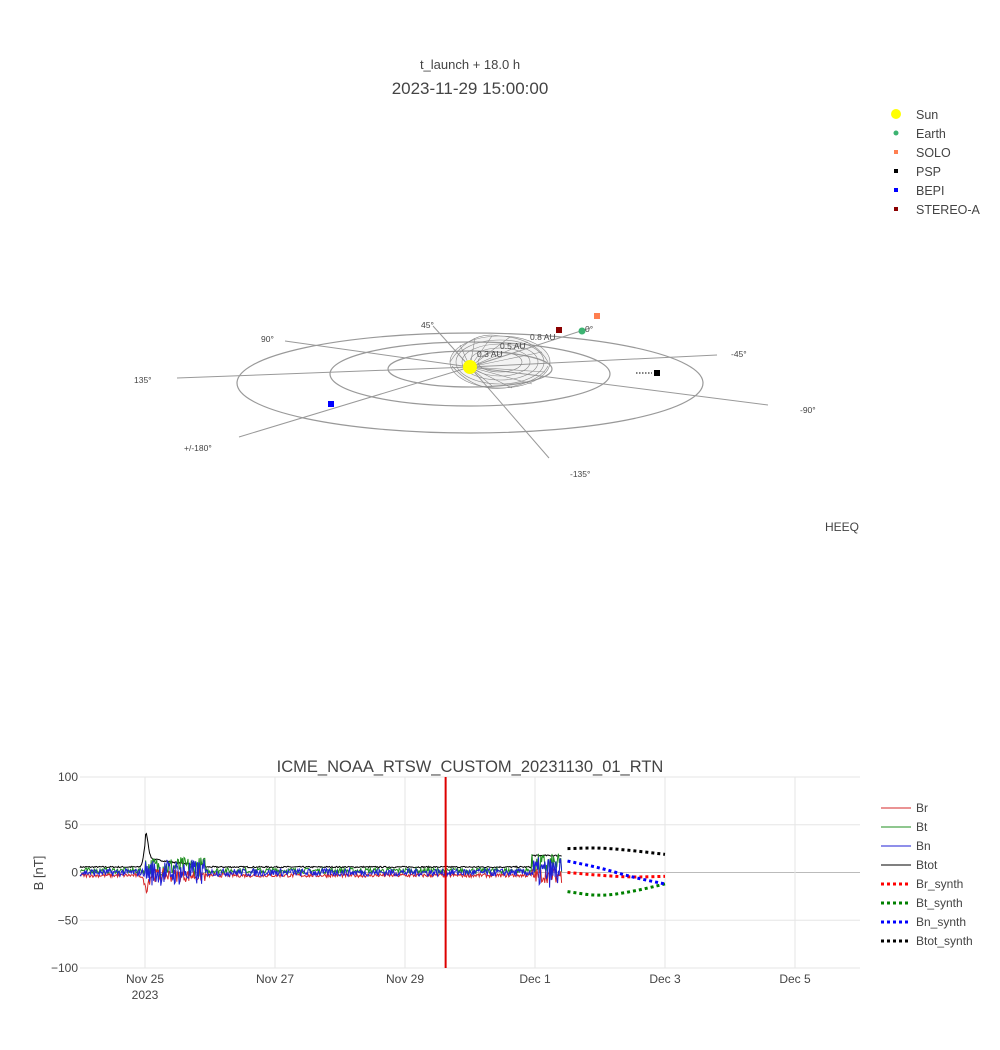 The image size is (1000, 1050). What do you see at coordinates (939, 884) in the screenshot?
I see `legend-label-br_synth: Br_synth` at bounding box center [939, 884].